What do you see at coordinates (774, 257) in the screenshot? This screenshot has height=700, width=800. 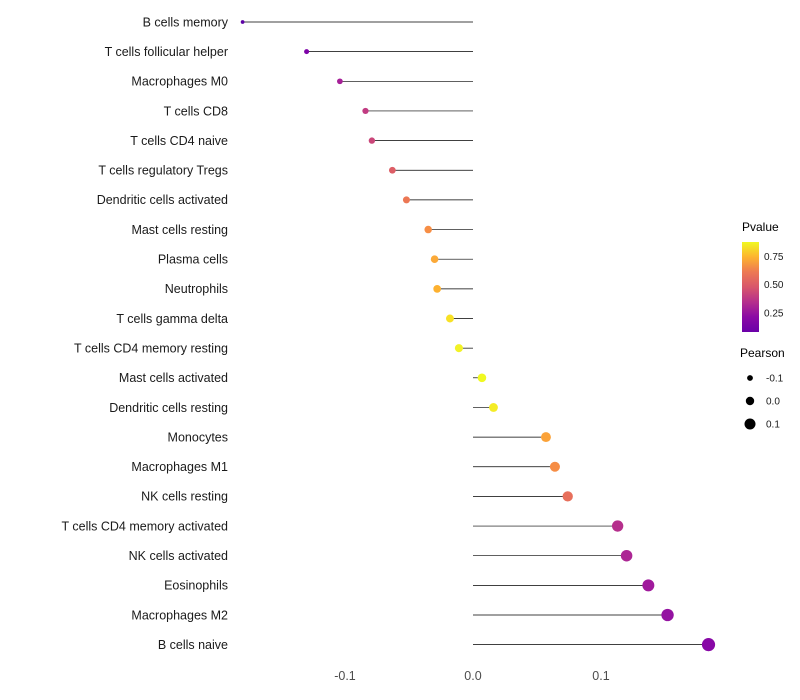 I see `legend-pvalue-tick-label: 0.75` at bounding box center [774, 257].